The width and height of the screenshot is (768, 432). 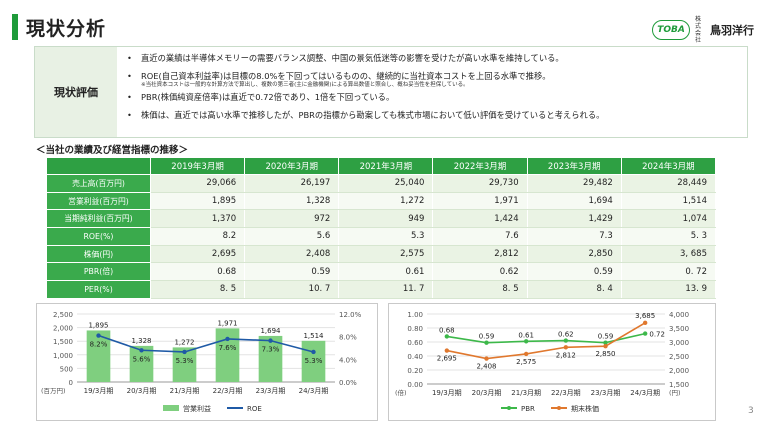 I want to click on y-tick-label: 1.00, so click(x=415, y=315).